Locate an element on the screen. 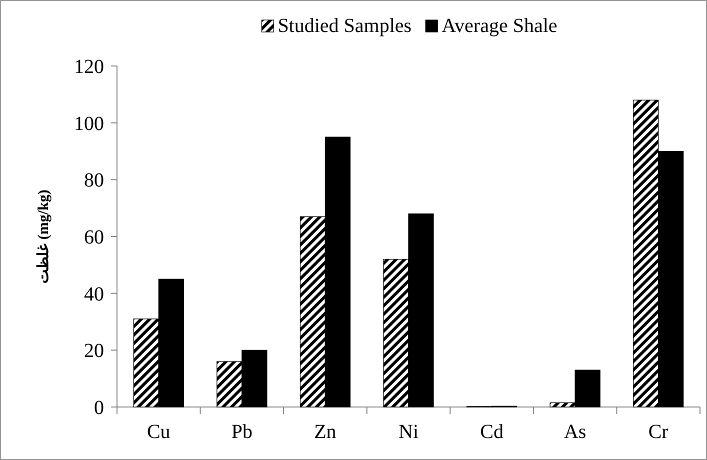 This screenshot has width=707, height=460. x-tick-label: Pb is located at coordinates (241, 432).